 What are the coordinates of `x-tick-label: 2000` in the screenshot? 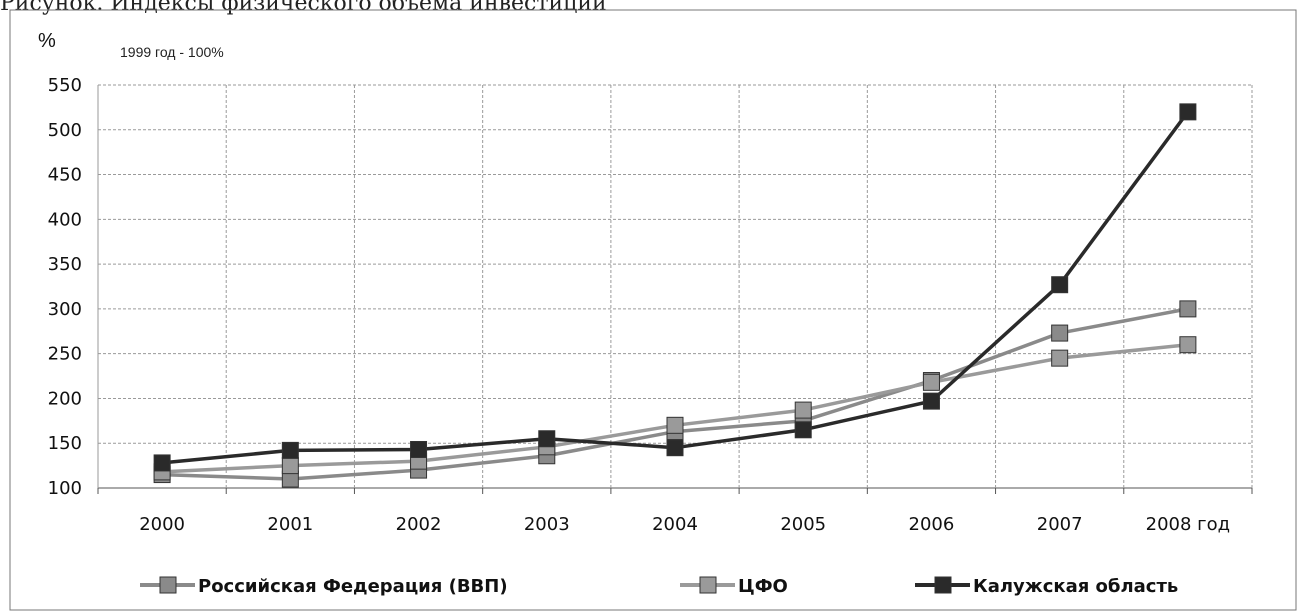 It's located at (162, 524).